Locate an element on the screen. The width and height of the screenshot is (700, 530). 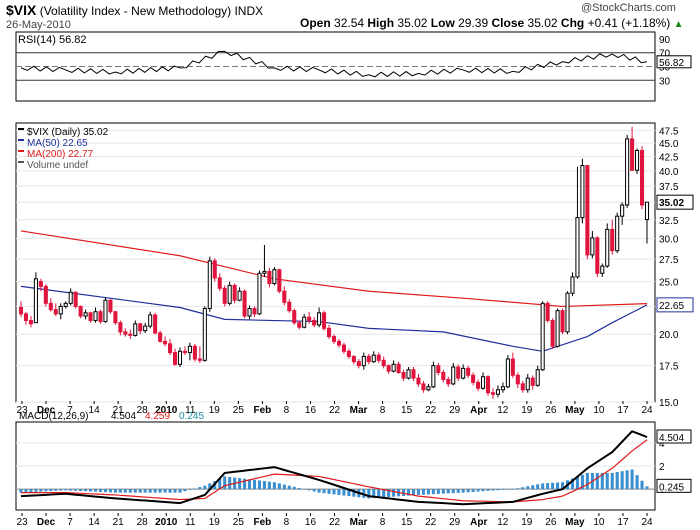
rsi-value-tag is located at coordinates (674, 62).